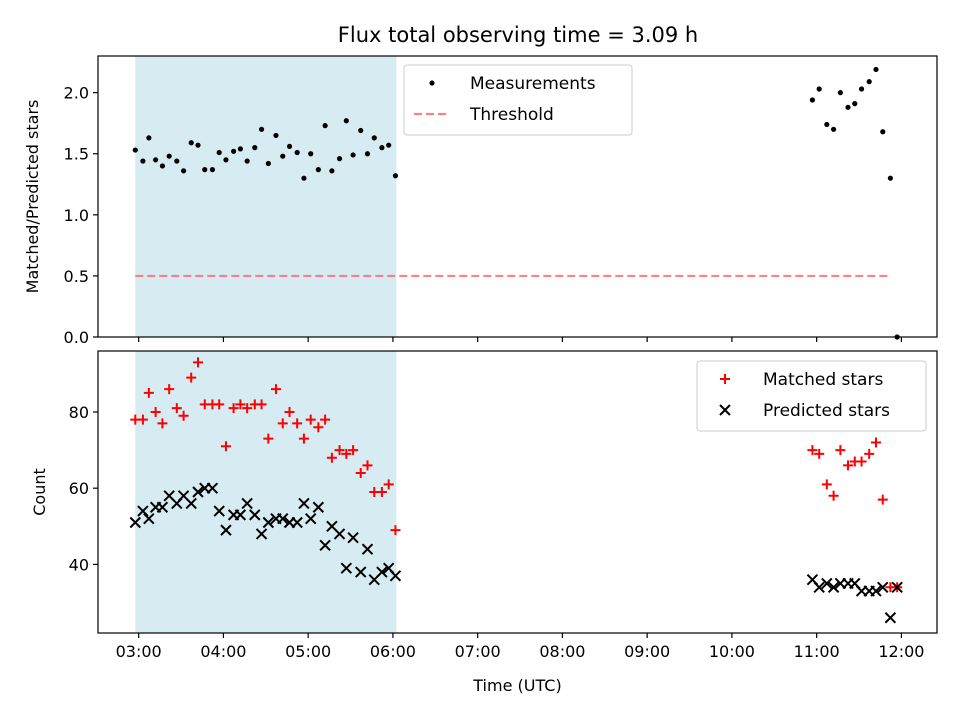 The image size is (960, 724). What do you see at coordinates (393, 651) in the screenshot?
I see `x-tick-label: 06:00` at bounding box center [393, 651].